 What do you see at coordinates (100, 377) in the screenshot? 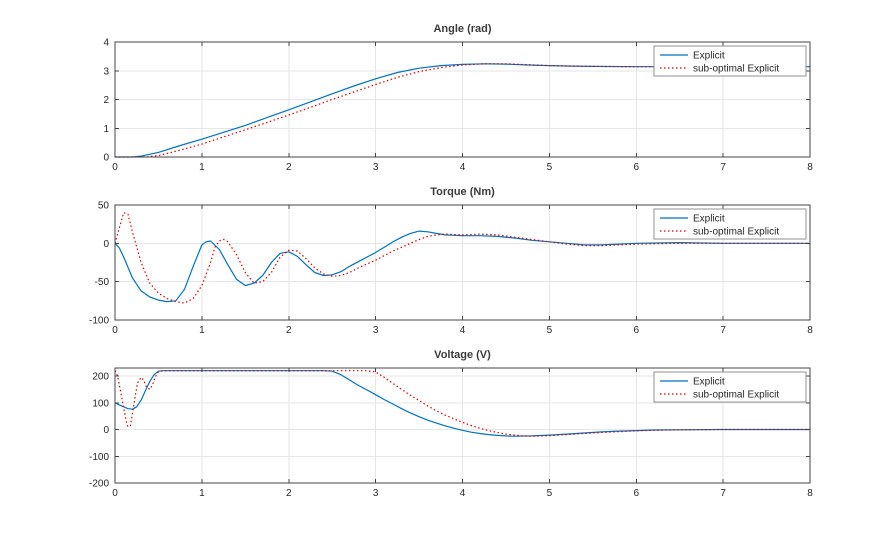
I see `y-tick-label: 200` at bounding box center [100, 377].